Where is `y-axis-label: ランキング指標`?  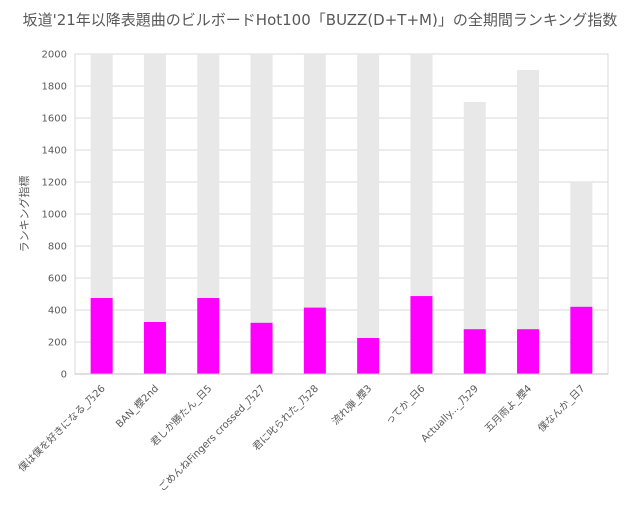
y-axis-label: ランキング指標 is located at coordinates (24, 214).